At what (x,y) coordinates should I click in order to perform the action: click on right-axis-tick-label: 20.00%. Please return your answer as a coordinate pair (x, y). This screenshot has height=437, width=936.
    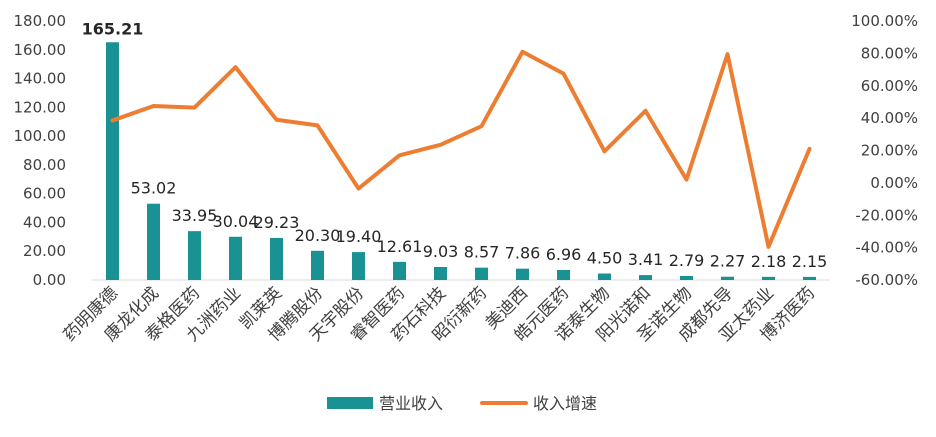
    Looking at the image, I should click on (889, 151).